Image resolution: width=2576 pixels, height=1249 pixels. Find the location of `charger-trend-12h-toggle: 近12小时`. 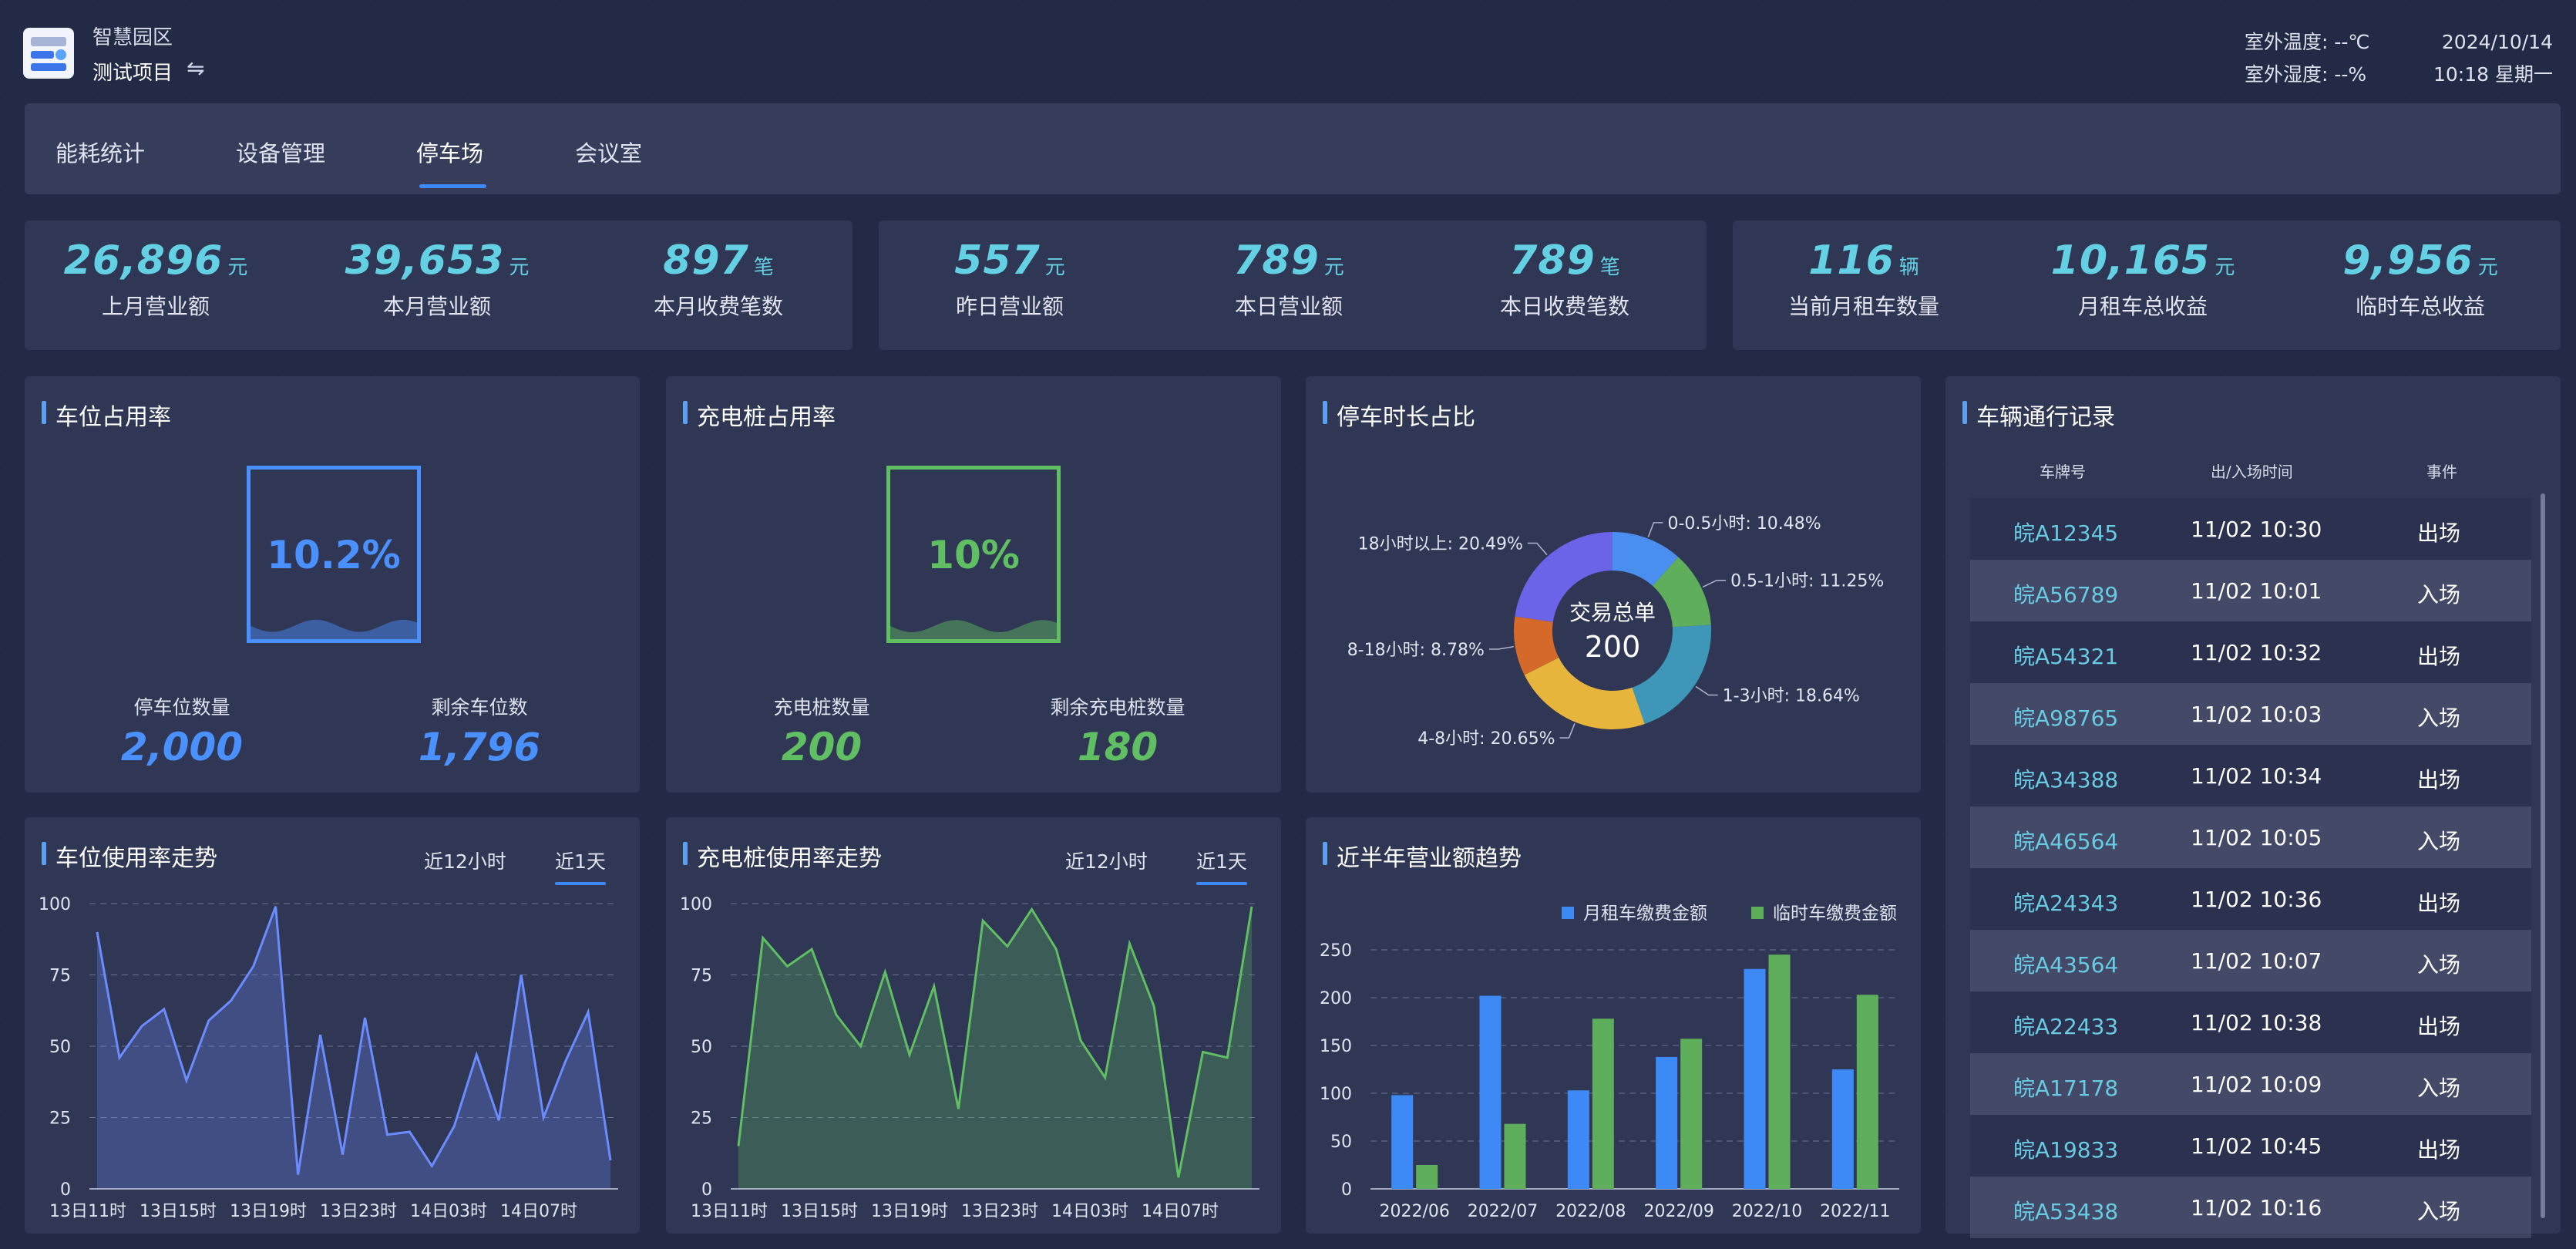

charger-trend-12h-toggle: 近12小时 is located at coordinates (1106, 862).